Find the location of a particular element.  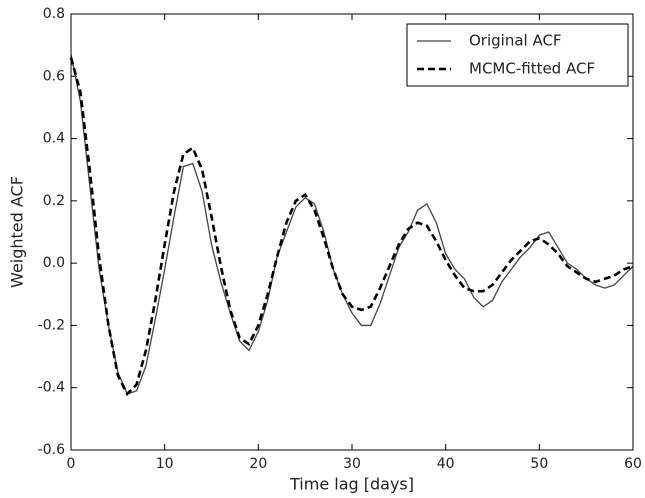

x-tick-label: 30 is located at coordinates (352, 464).